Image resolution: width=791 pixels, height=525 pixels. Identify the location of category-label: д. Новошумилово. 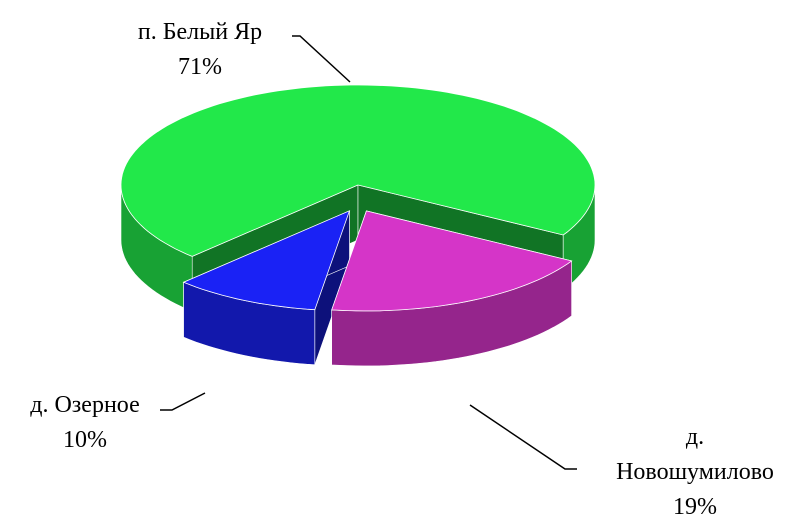
(695, 454).